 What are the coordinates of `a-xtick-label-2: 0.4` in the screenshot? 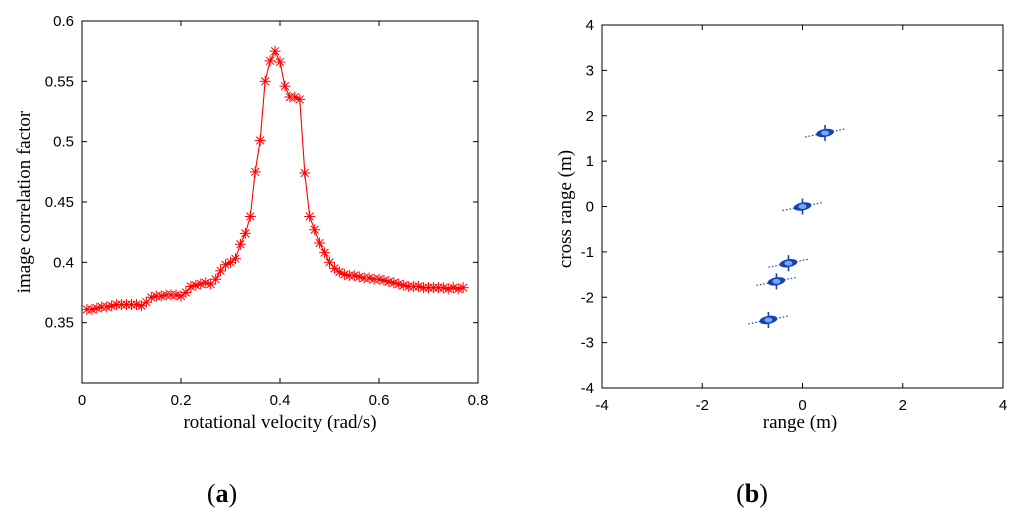 It's located at (280, 400).